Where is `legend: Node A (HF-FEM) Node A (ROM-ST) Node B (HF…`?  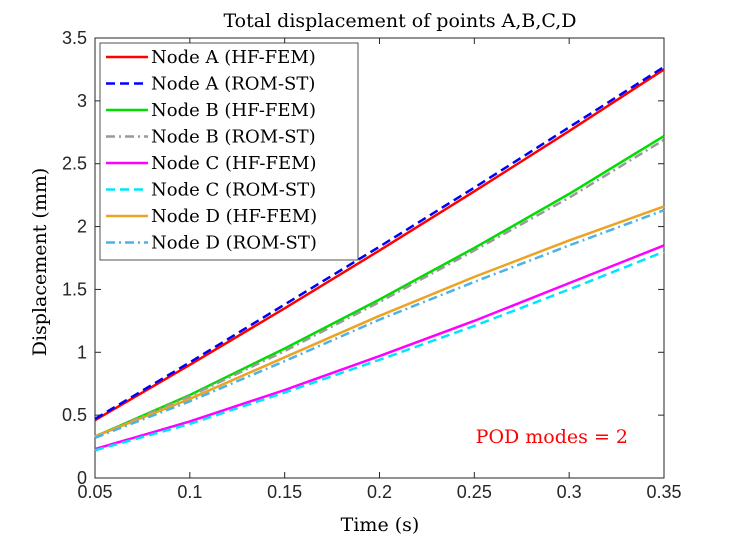
legend: Node A (HF-FEM) Node A (ROM-ST) Node B (HF… is located at coordinates (229, 151).